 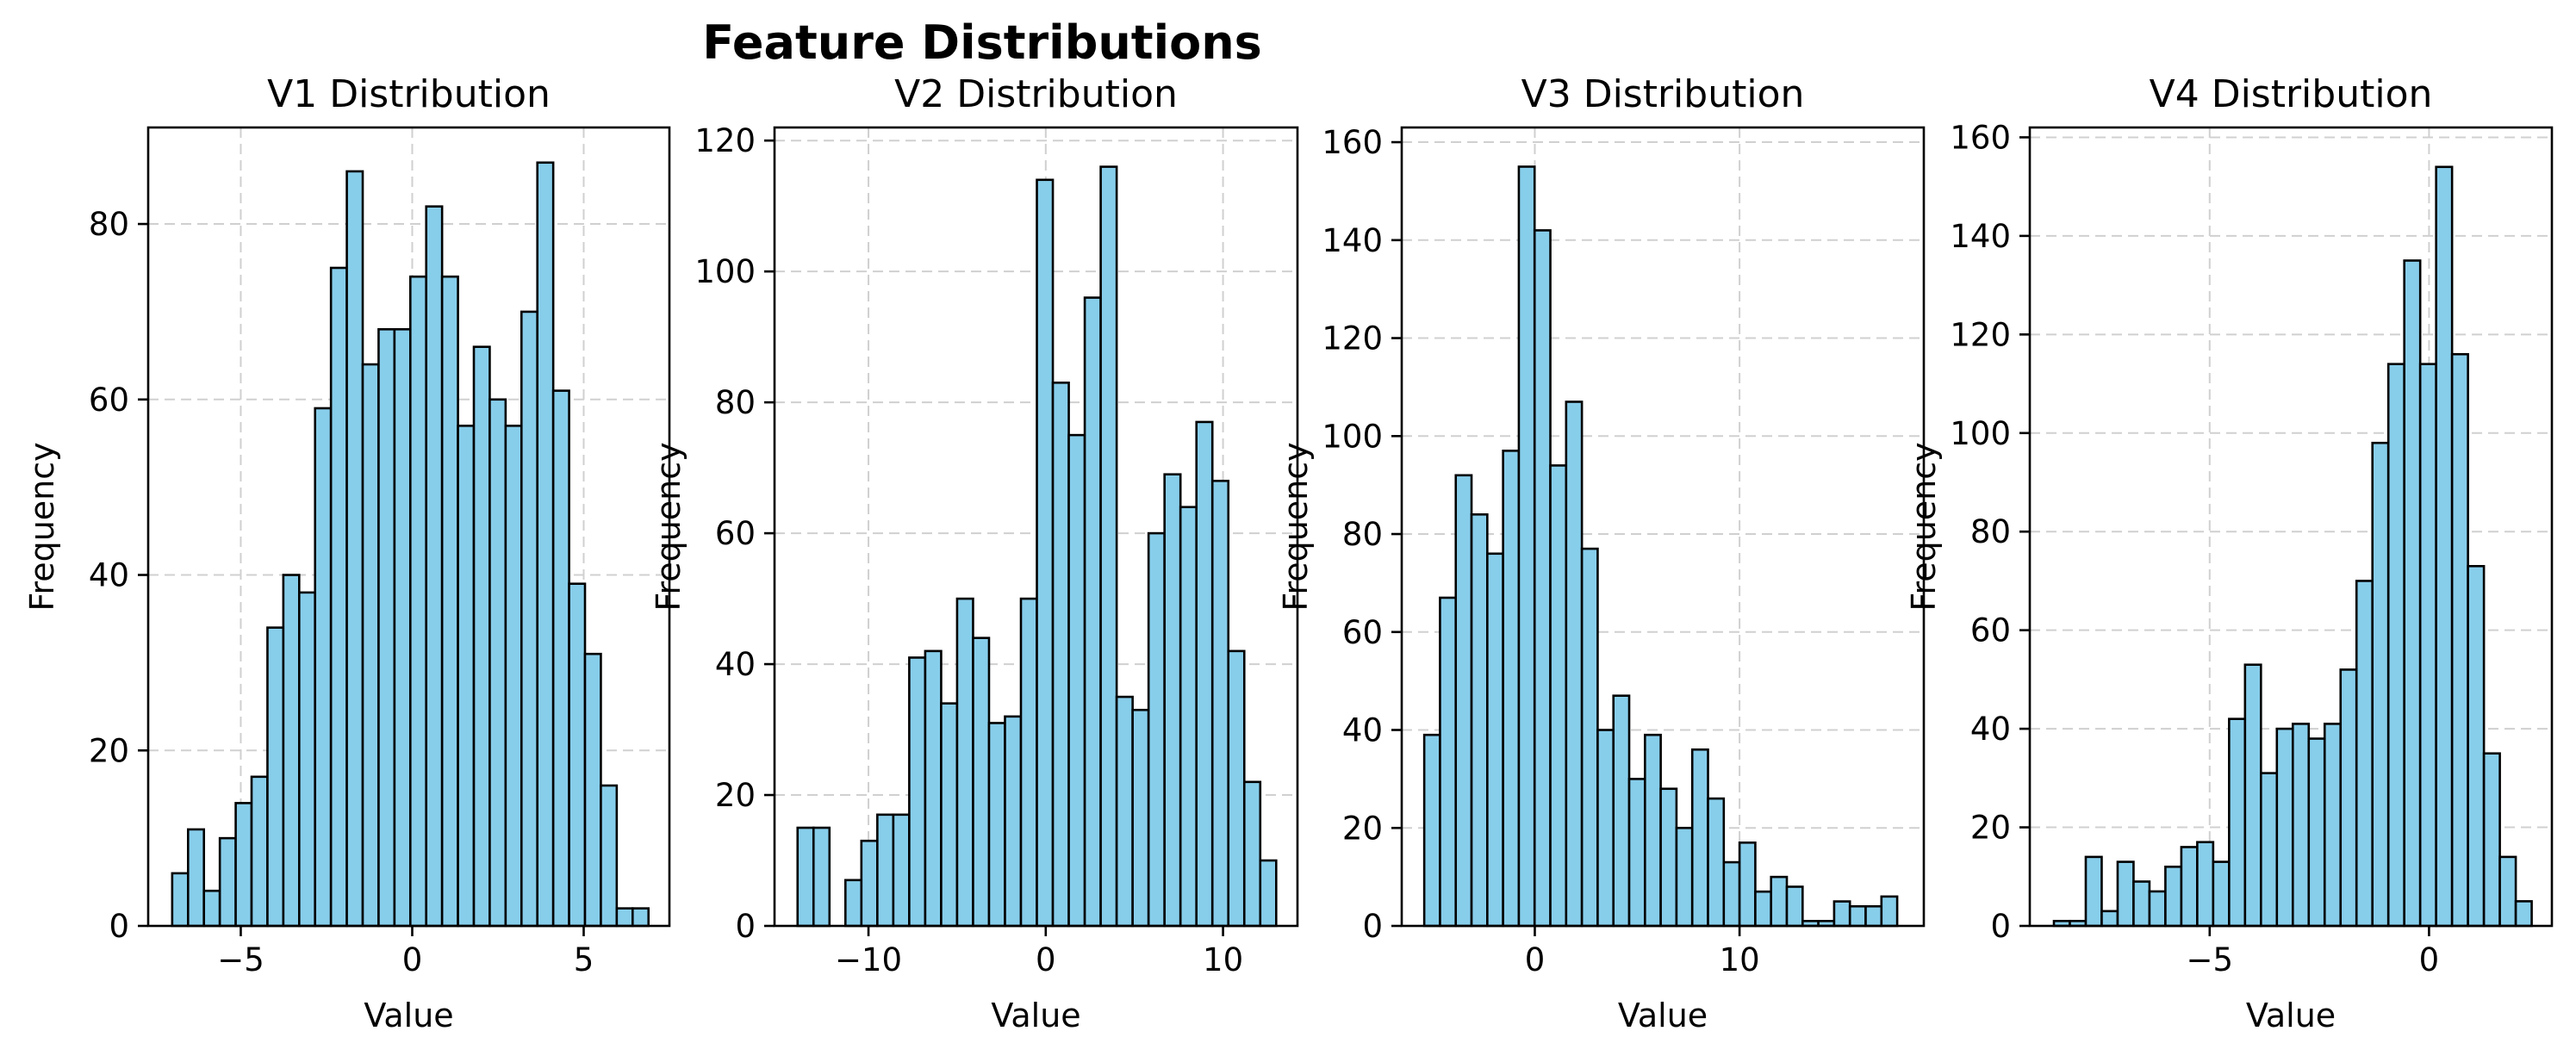 I want to click on x-tick-label: −5, so click(x=2211, y=959).